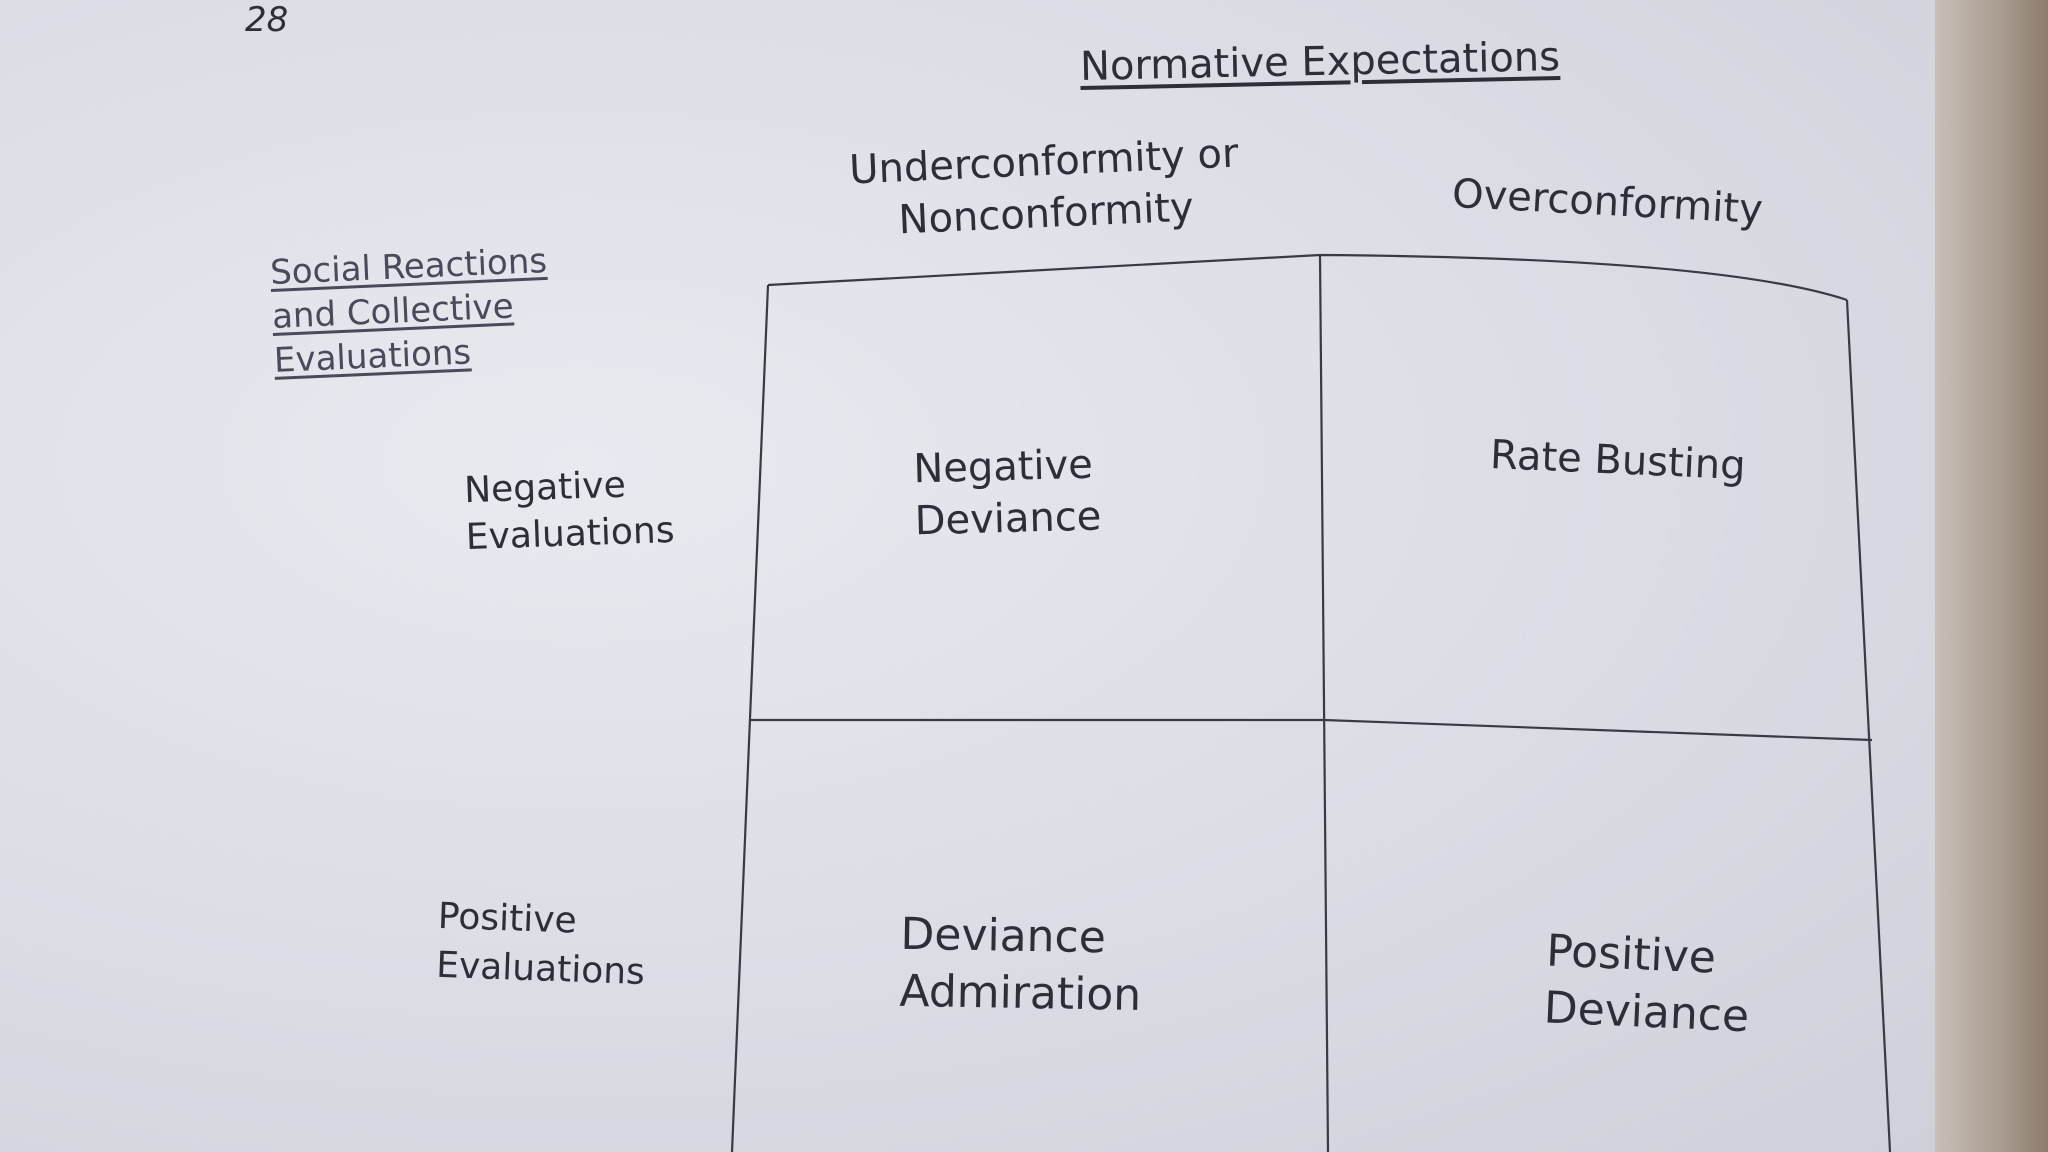 The width and height of the screenshot is (2048, 1152). What do you see at coordinates (1324, 703) in the screenshot?
I see `grid-column-divider` at bounding box center [1324, 703].